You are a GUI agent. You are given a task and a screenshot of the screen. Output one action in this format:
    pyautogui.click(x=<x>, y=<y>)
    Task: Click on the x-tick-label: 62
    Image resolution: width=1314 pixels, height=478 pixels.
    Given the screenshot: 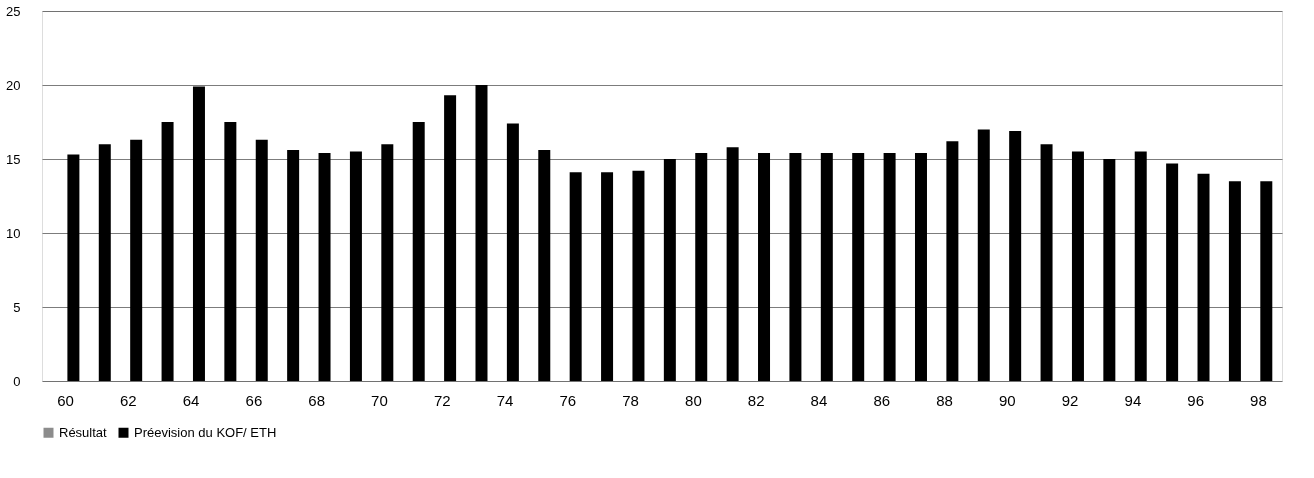 What is the action you would take?
    pyautogui.click(x=128, y=400)
    